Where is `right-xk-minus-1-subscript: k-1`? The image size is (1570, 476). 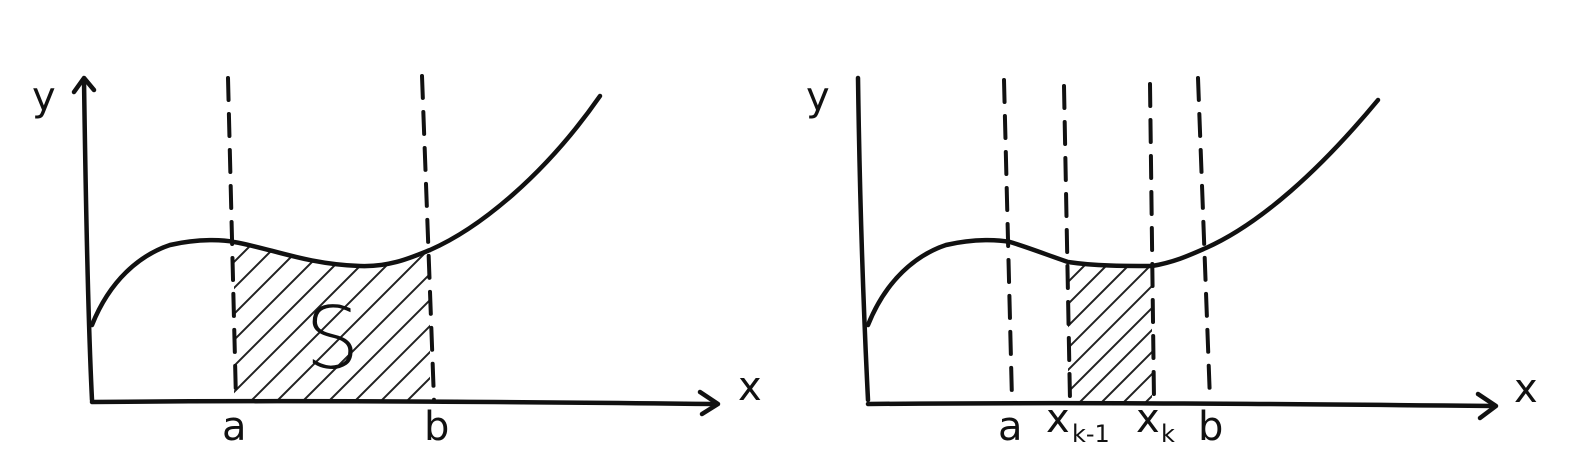 right-xk-minus-1-subscript: k-1 is located at coordinates (1091, 434).